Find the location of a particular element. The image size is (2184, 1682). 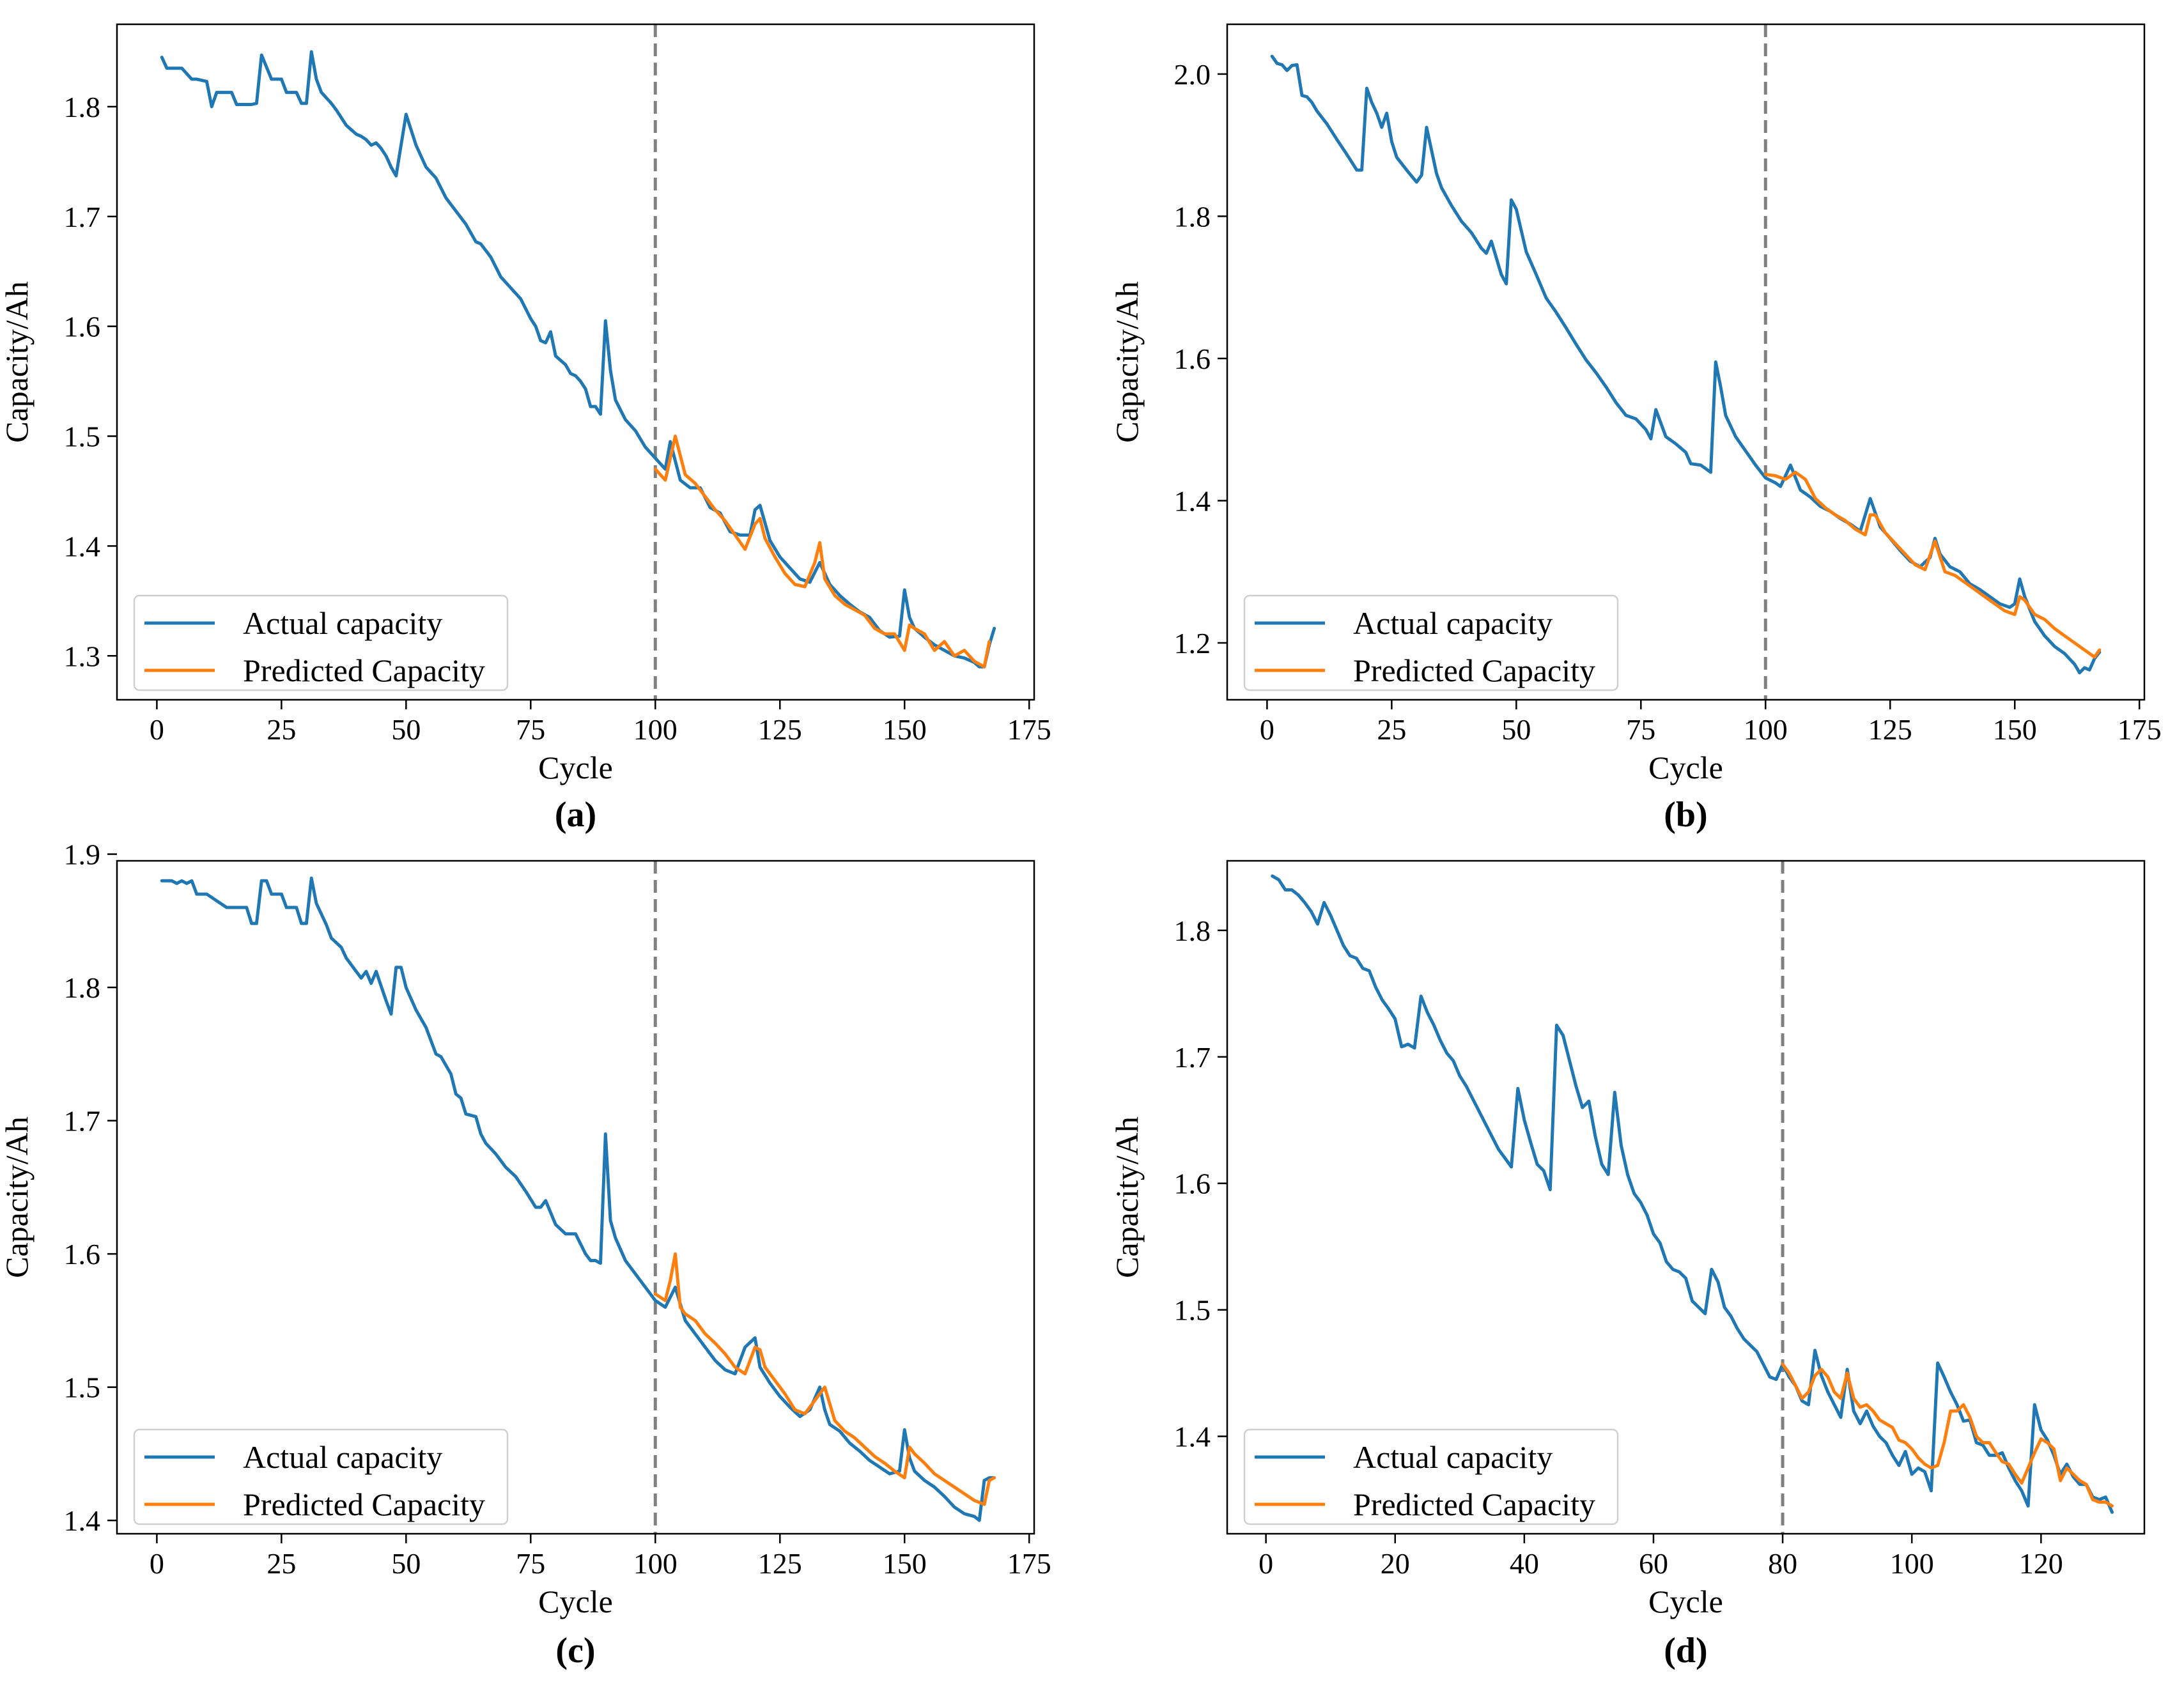

x-tick-label: 40 is located at coordinates (1524, 1563).